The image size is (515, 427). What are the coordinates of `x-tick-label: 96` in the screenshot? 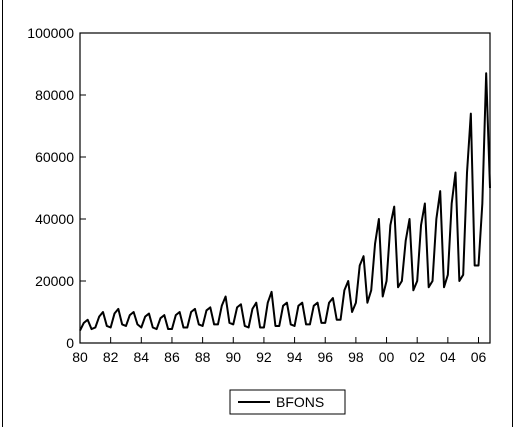 It's located at (325, 357).